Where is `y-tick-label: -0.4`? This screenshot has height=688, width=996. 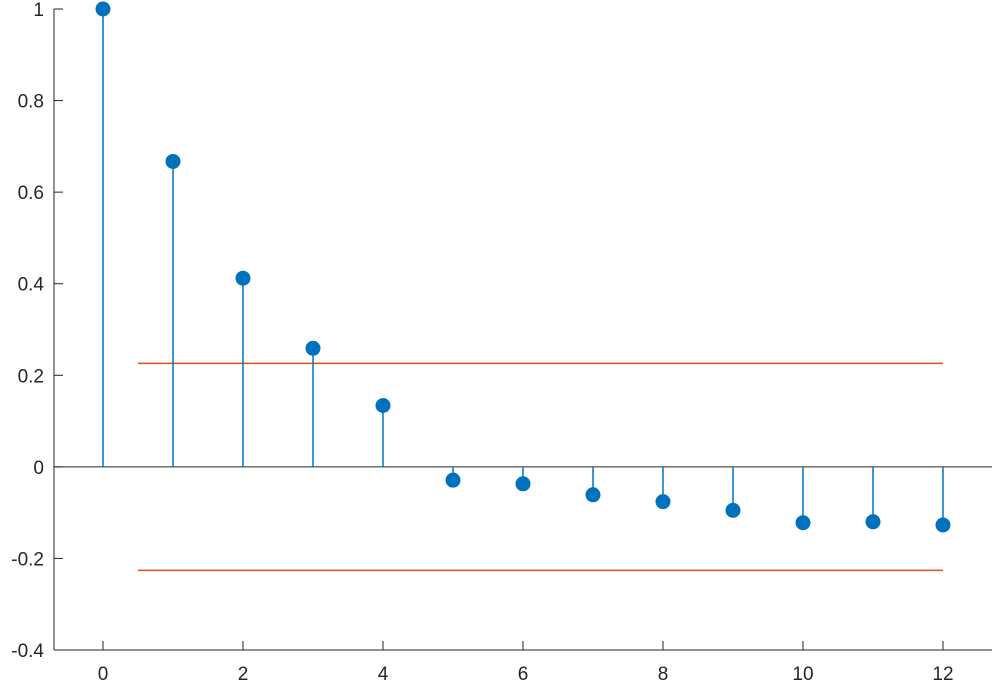
y-tick-label: -0.4 is located at coordinates (27, 651).